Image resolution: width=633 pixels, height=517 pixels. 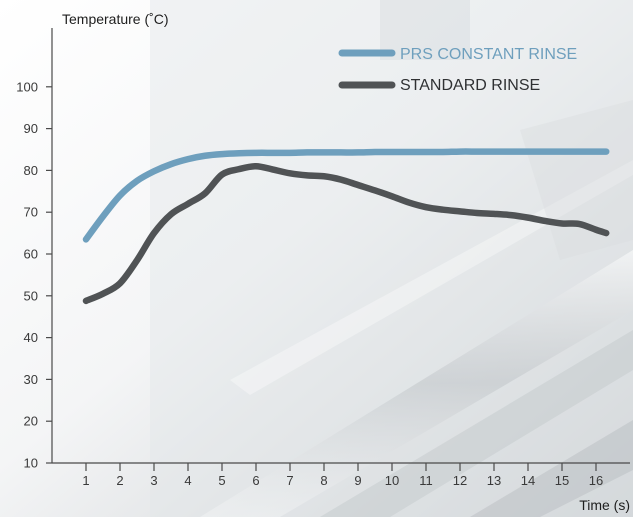 What do you see at coordinates (153, 480) in the screenshot?
I see `x-tick-label: 3` at bounding box center [153, 480].